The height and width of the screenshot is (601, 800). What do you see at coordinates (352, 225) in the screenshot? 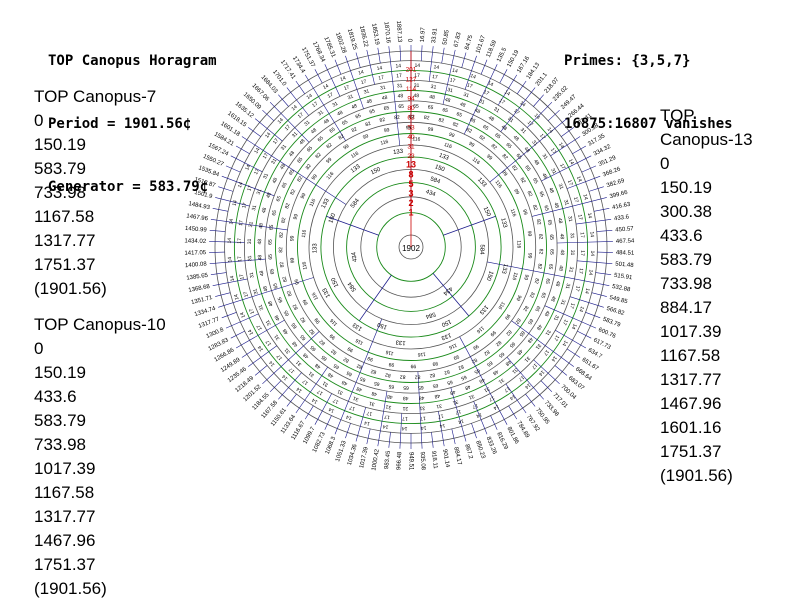
I see `horagram-main-spoke` at bounding box center [352, 225].